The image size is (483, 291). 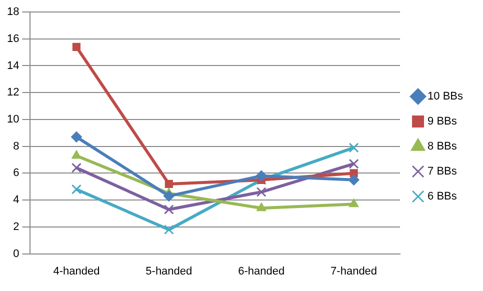 What do you see at coordinates (443, 172) in the screenshot?
I see `legend-label: 7 BBs` at bounding box center [443, 172].